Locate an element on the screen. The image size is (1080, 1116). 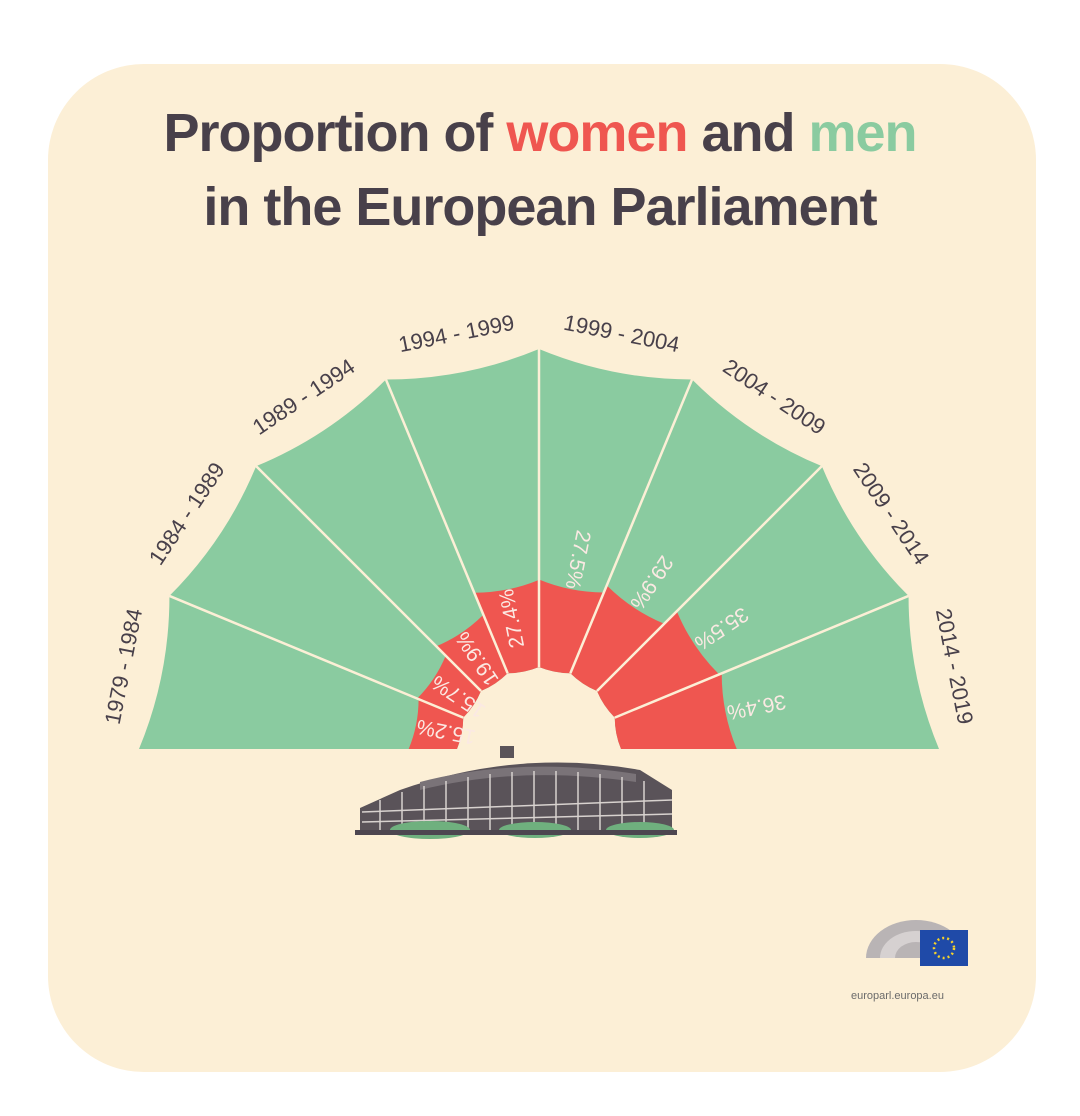
title-line-1: Proportion of women and men is located at coordinates (540, 133).